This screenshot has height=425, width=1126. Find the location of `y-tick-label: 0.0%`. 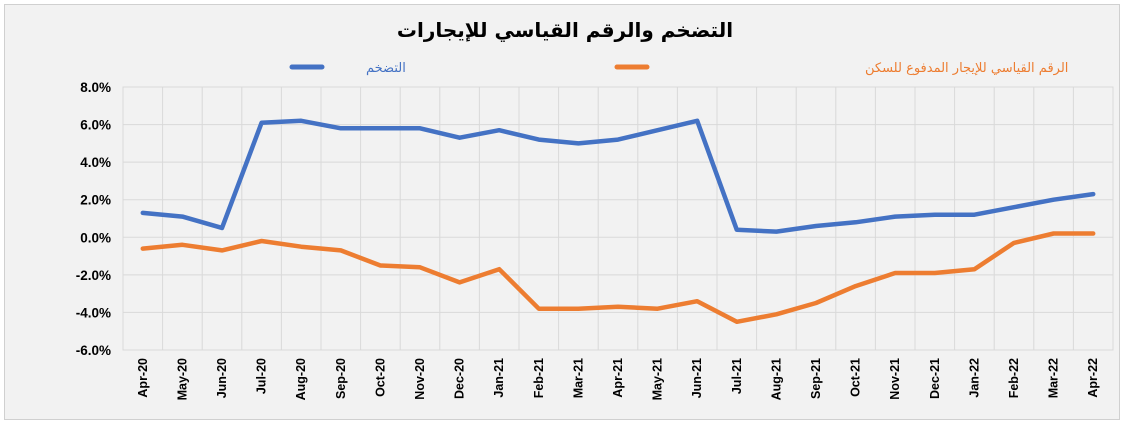

y-tick-label: 0.0% is located at coordinates (95, 237).